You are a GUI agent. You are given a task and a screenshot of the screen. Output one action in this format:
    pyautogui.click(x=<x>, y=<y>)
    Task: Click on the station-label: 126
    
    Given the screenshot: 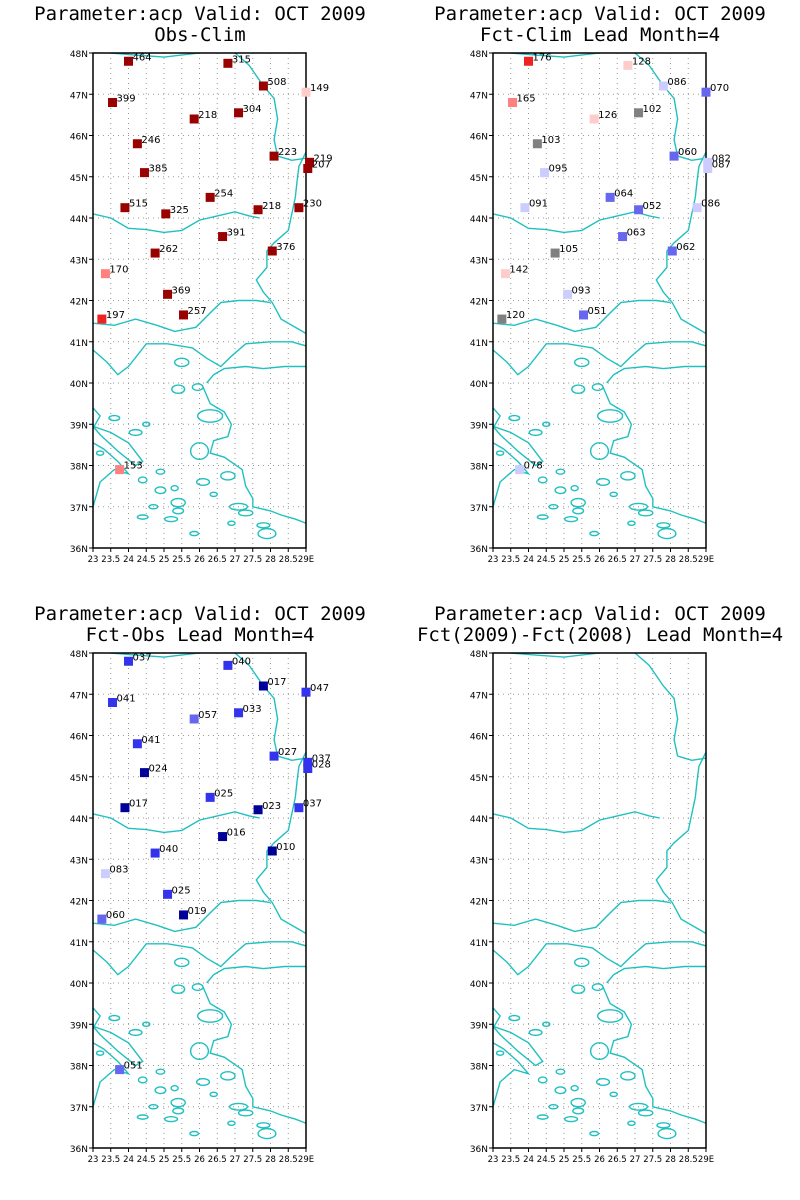 What is the action you would take?
    pyautogui.click(x=607, y=115)
    